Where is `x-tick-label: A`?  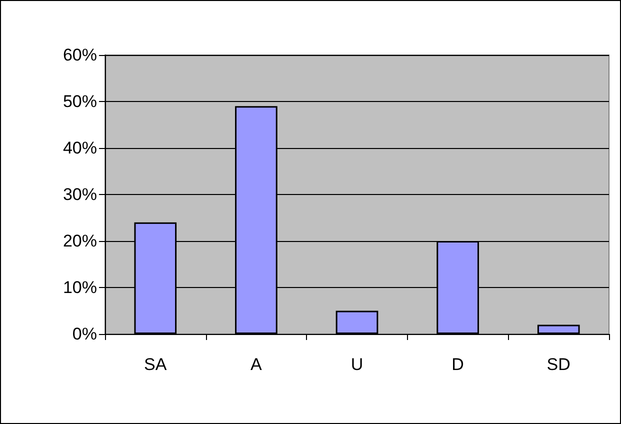 x-tick-label: A is located at coordinates (256, 364).